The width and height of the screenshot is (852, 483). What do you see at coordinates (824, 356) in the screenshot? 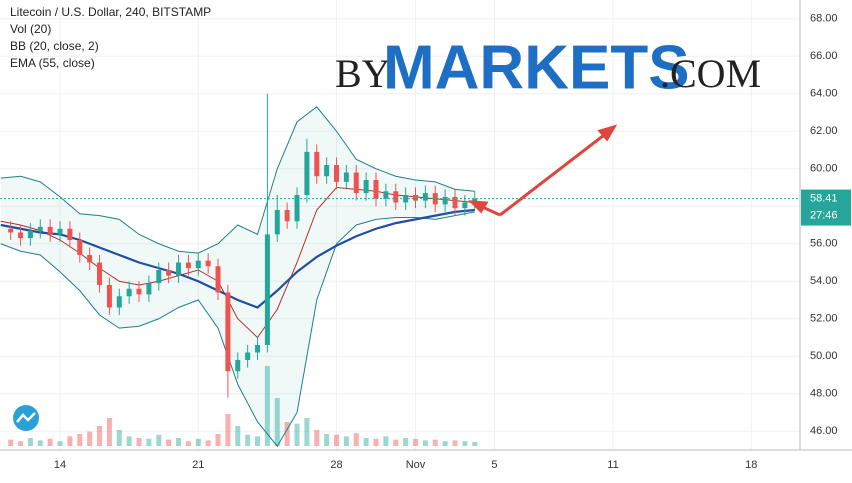
I see `y-tick-label: 50.00` at bounding box center [824, 356].